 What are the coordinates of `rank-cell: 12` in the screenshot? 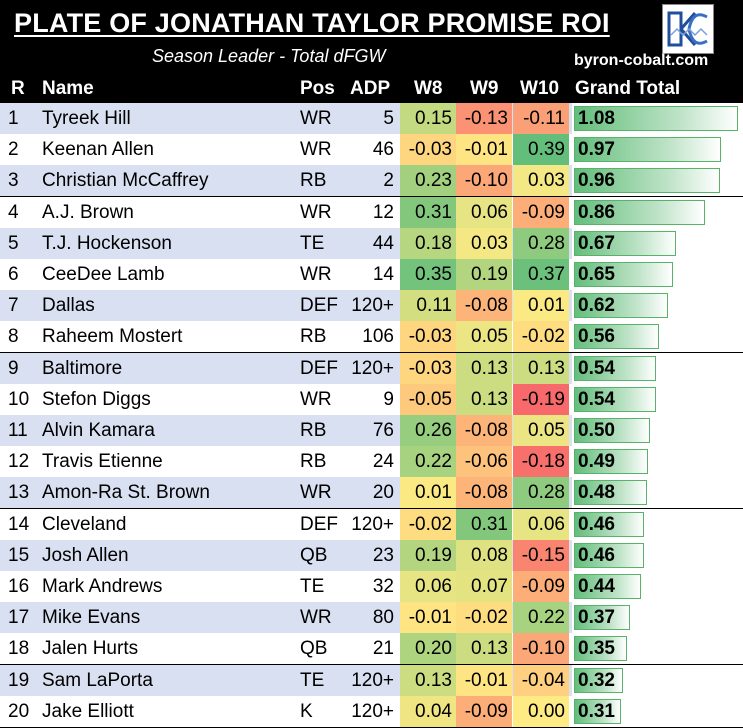 It's located at (19, 461).